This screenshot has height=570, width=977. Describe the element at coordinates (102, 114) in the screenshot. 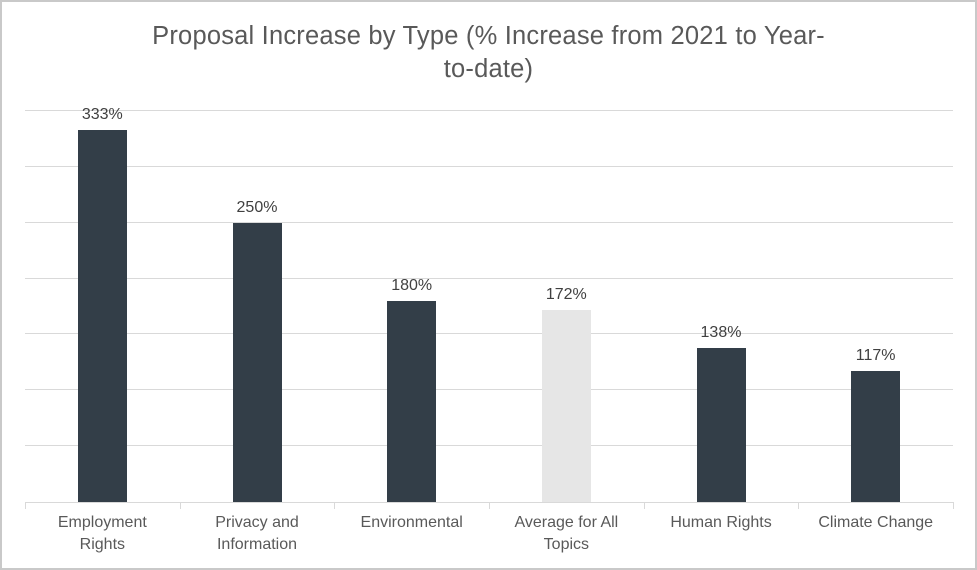

I see `data-label: 333%` at that location.